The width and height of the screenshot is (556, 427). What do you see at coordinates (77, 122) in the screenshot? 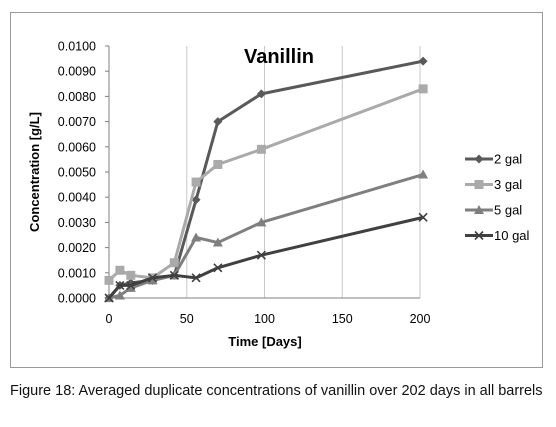
I see `y-tick-label: 0.0070` at bounding box center [77, 122].